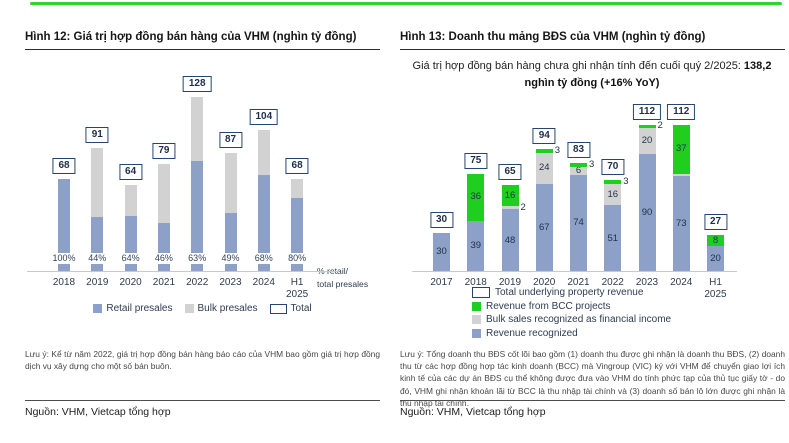  Describe the element at coordinates (476, 333) in the screenshot. I see `revenue-recognized-swatch-icon` at that location.